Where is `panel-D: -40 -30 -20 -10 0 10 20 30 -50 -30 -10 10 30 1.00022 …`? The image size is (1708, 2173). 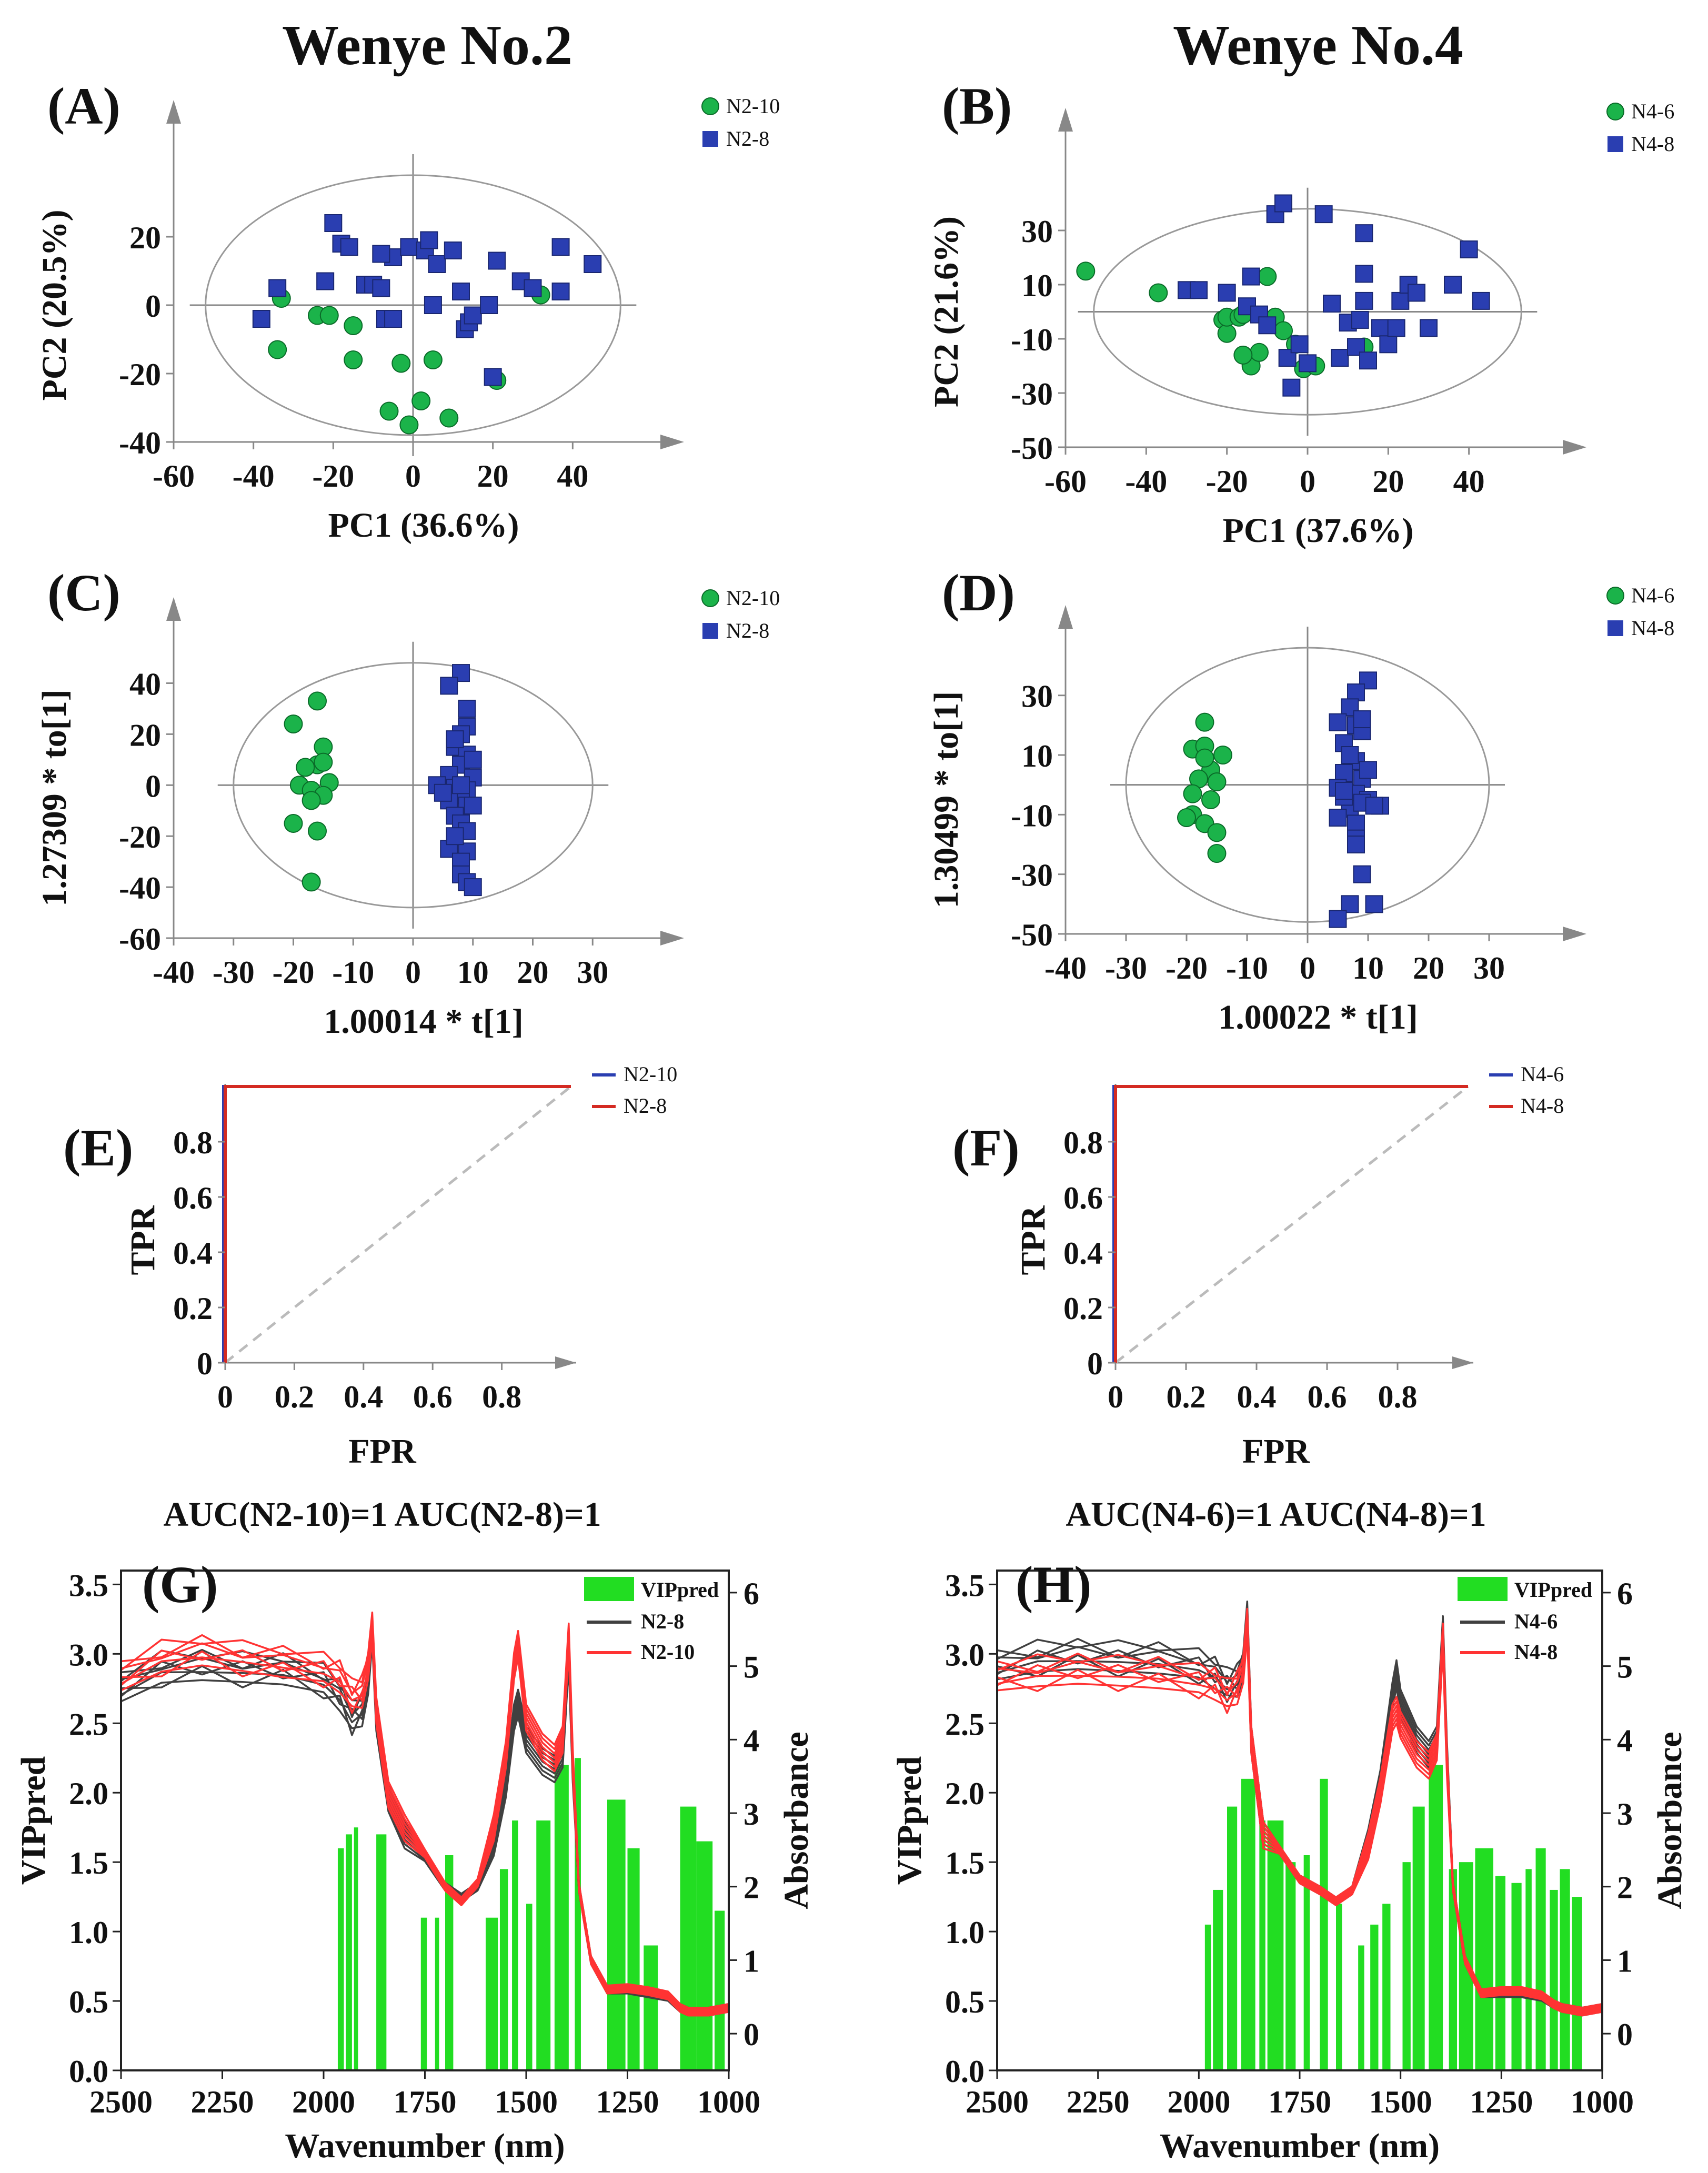
panel-D: -40 -30 -20 -10 0 10 20 30 -50 -30 -10 10 30 1.00022 … is located at coordinates (1300, 800).